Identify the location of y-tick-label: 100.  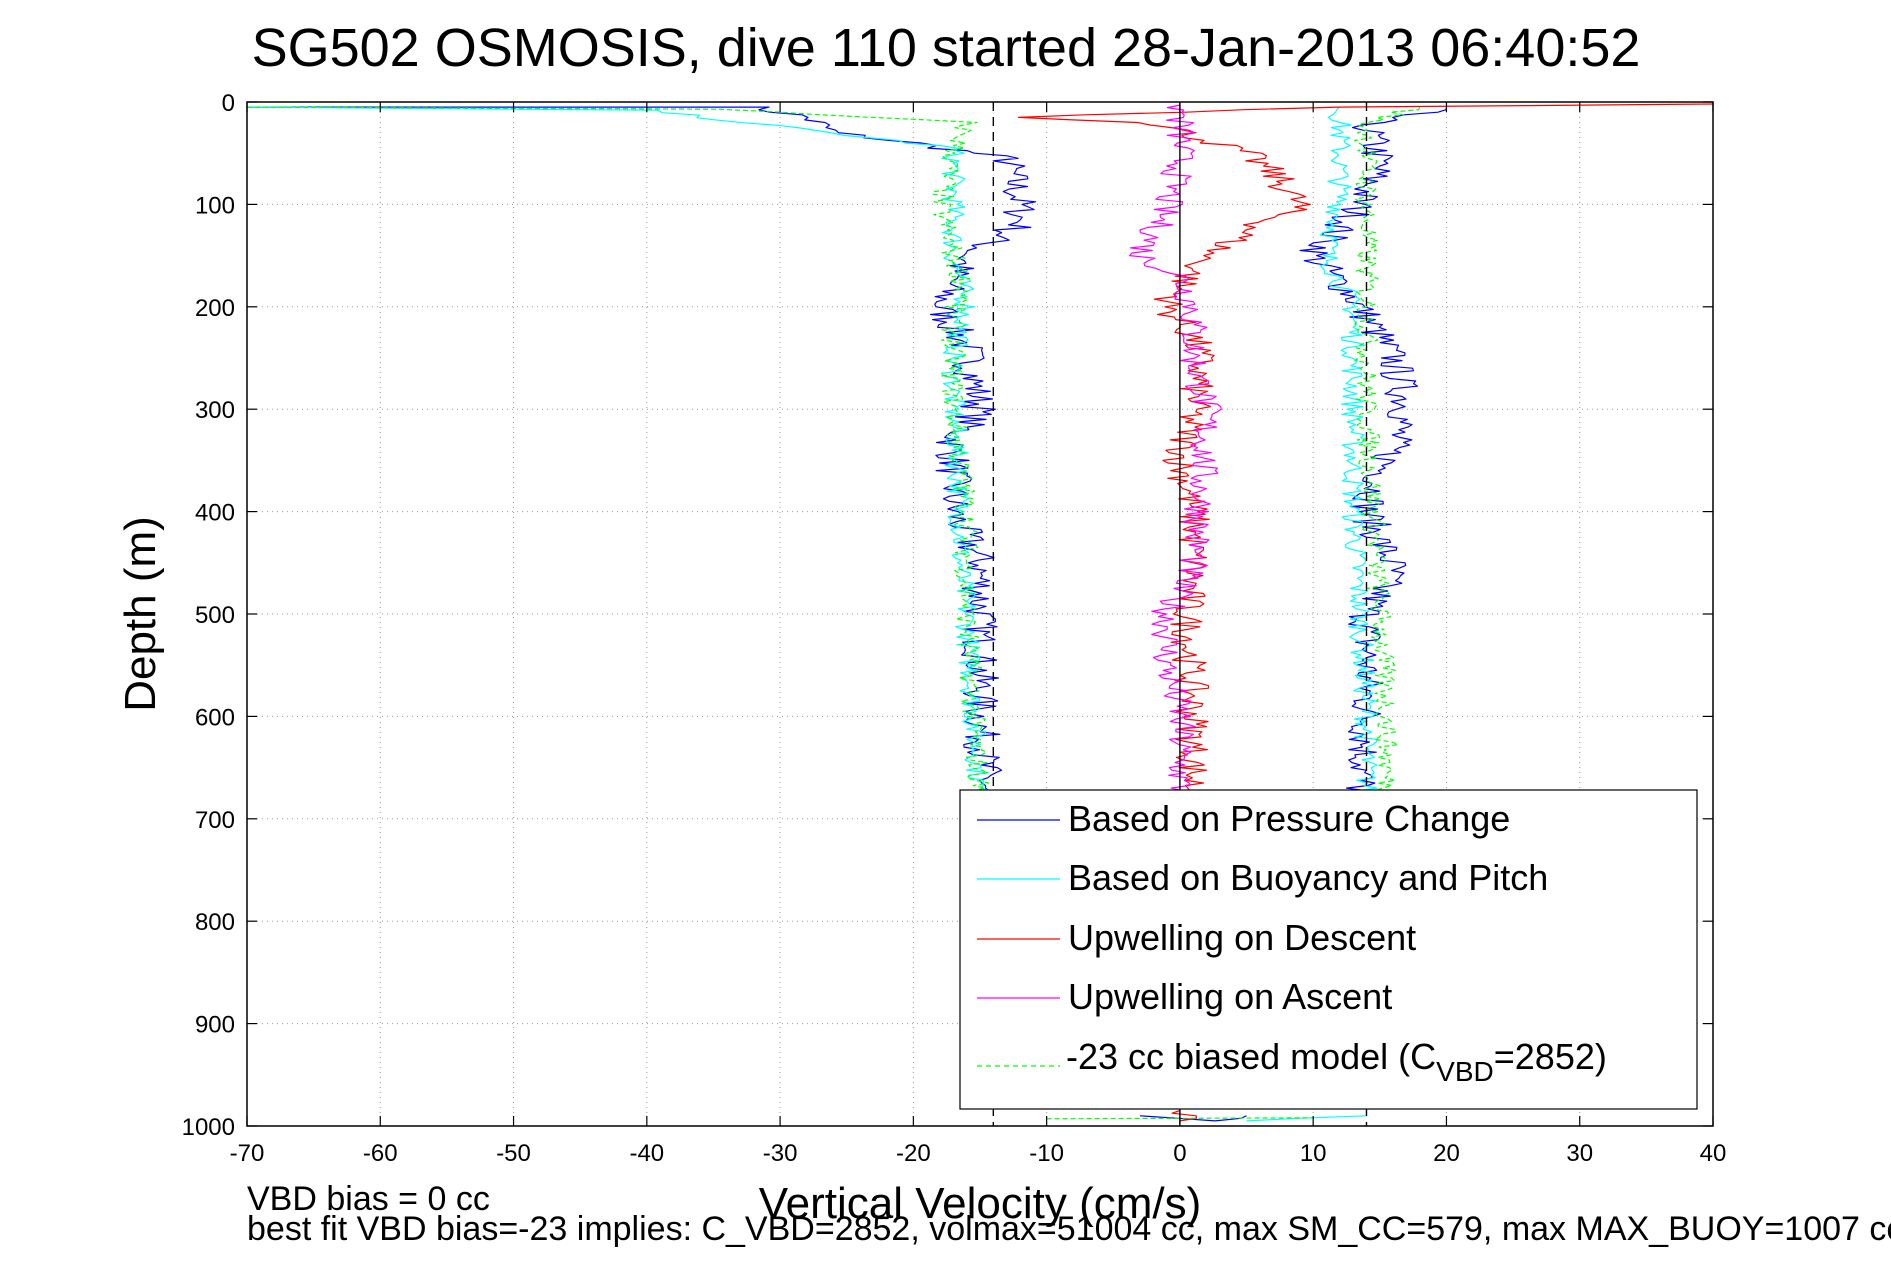
(215, 205).